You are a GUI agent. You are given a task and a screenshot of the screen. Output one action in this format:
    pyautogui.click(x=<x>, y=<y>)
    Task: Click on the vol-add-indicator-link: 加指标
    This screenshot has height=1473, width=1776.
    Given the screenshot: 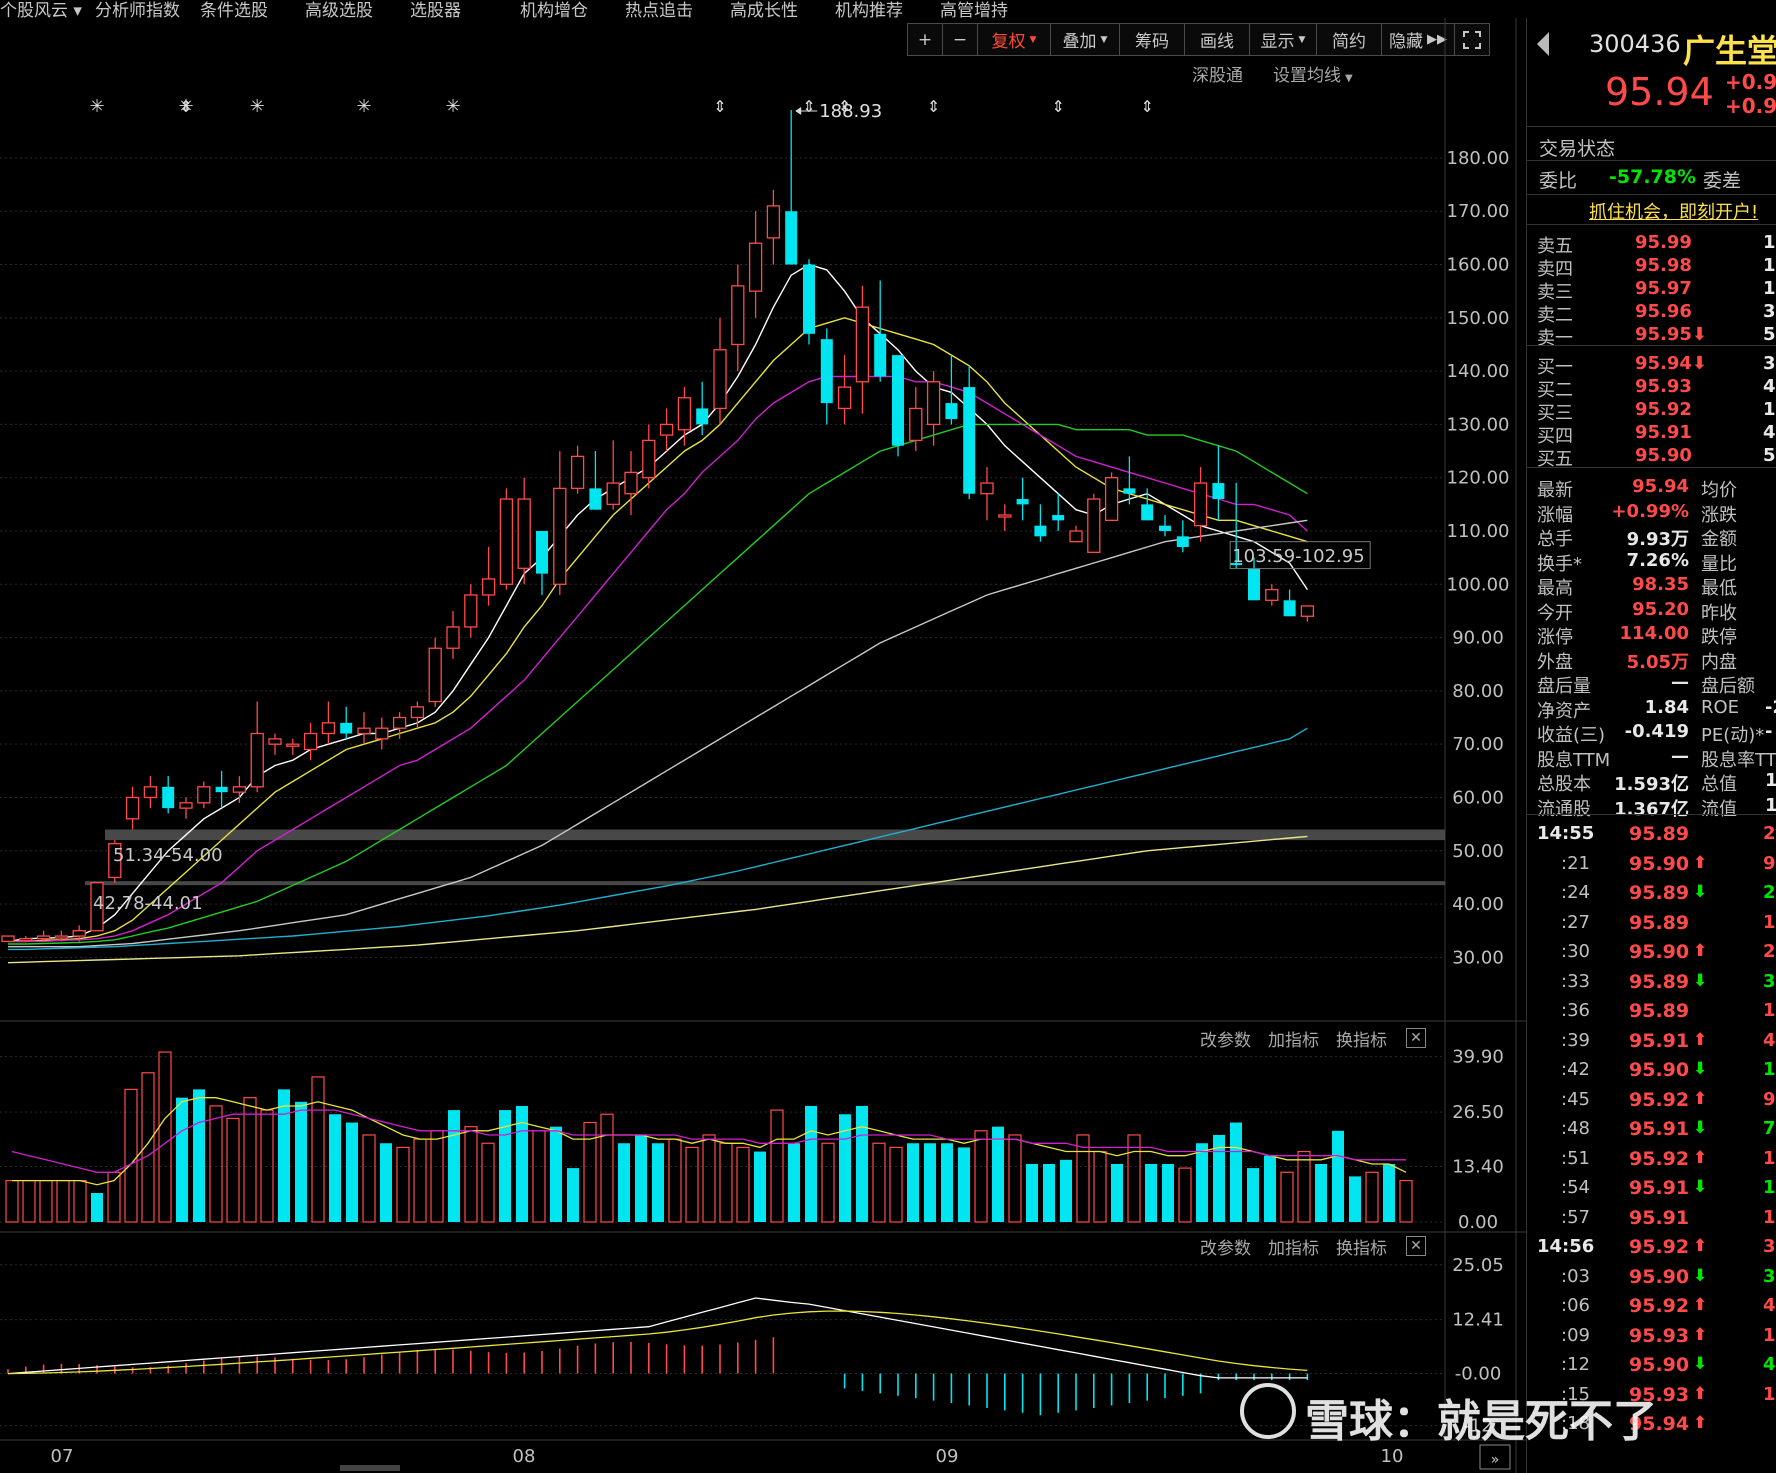 What is the action you would take?
    pyautogui.click(x=1293, y=1041)
    